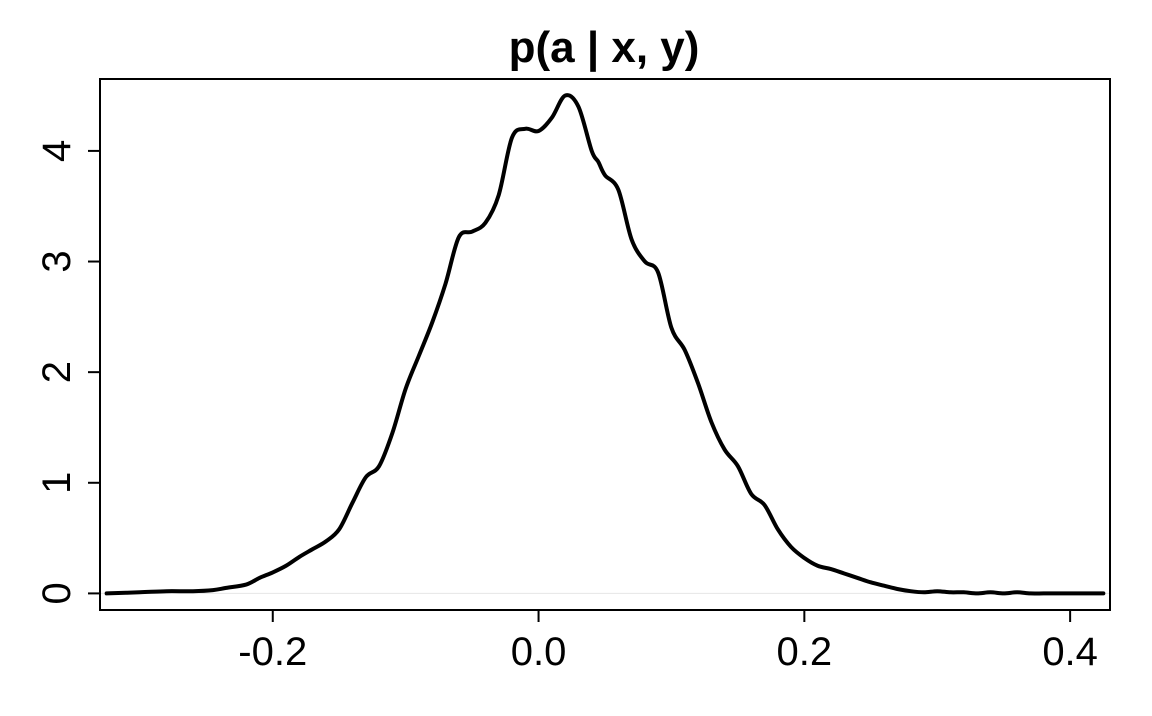 This screenshot has width=1152, height=716. I want to click on y-tick-label: 0, so click(57, 593).